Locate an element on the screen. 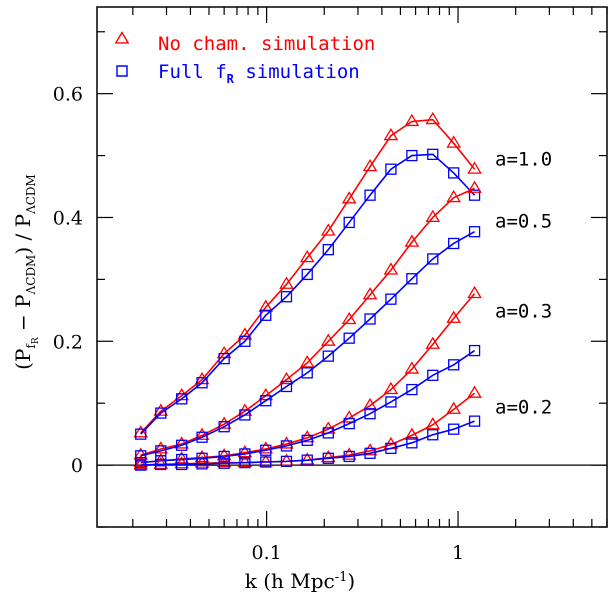 Image resolution: width=608 pixels, height=603 pixels. scale-factor-label: a=0.3 is located at coordinates (523, 311).